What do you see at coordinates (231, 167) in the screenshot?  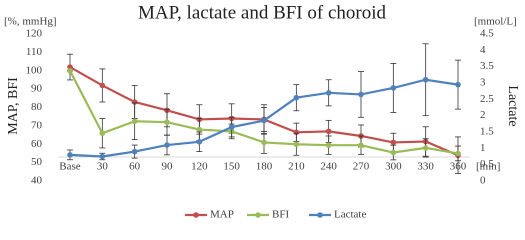 I see `x-tick-label: 150` at bounding box center [231, 167].